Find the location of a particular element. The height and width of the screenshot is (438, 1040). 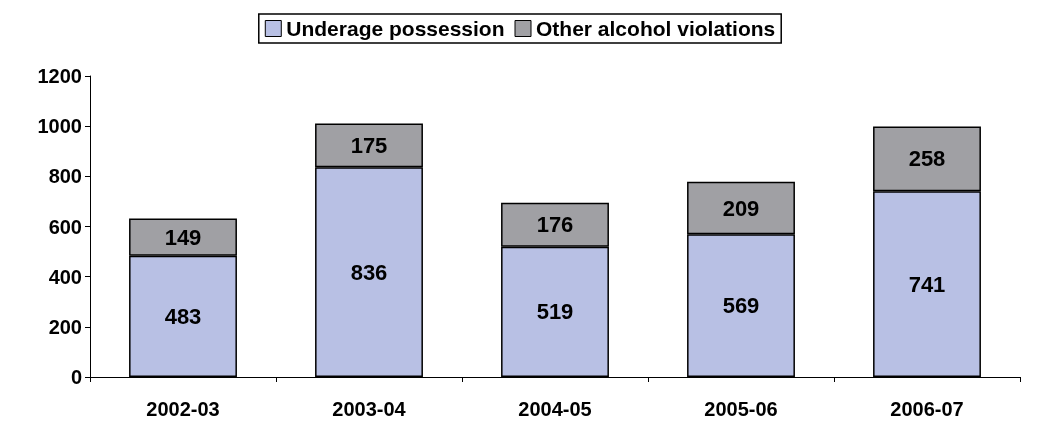

data-label: 569 is located at coordinates (741, 306).